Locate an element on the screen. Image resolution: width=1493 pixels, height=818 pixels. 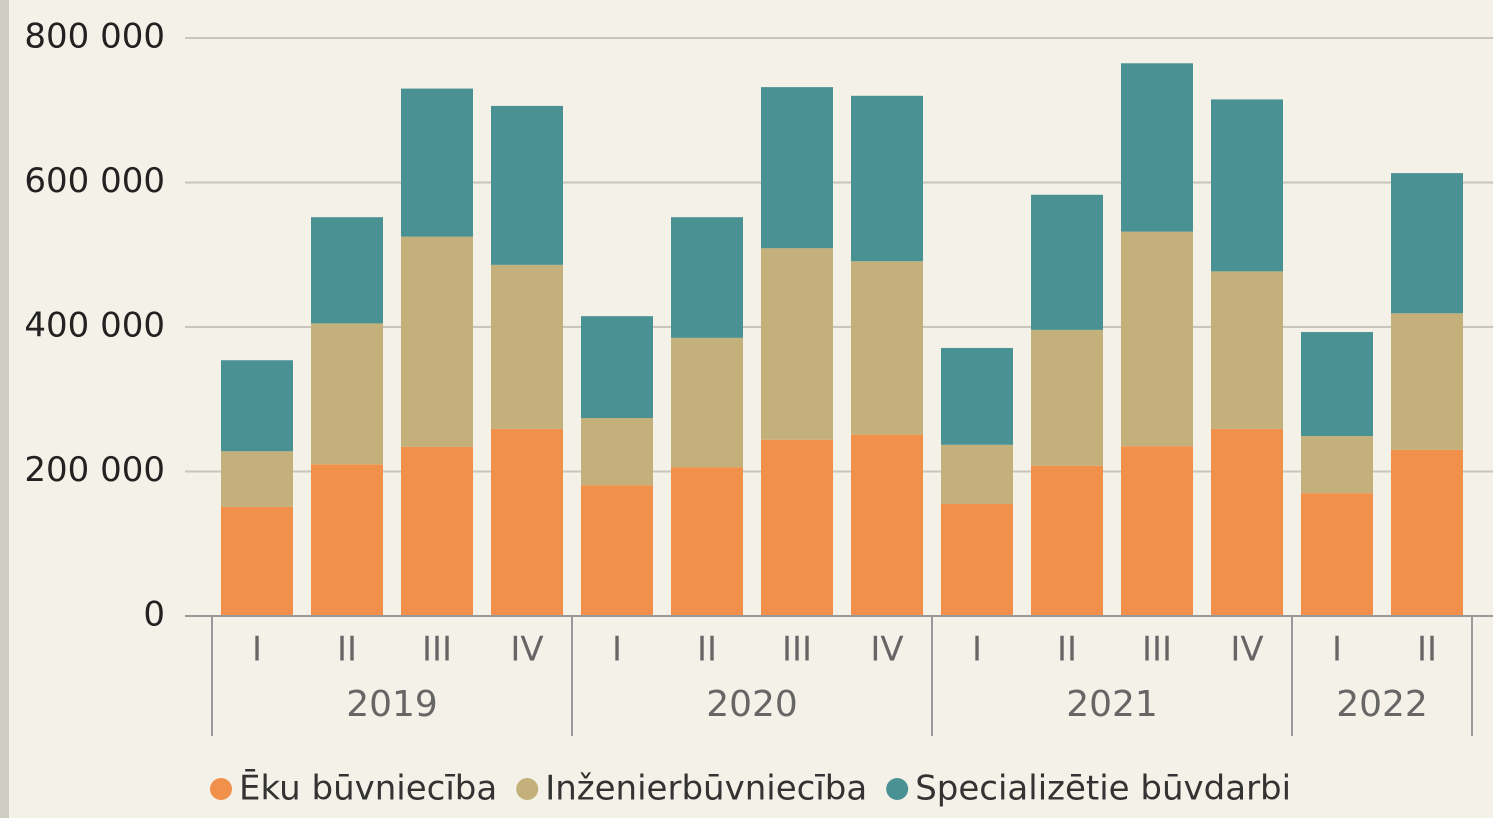
group-label: 2020 is located at coordinates (752, 704).